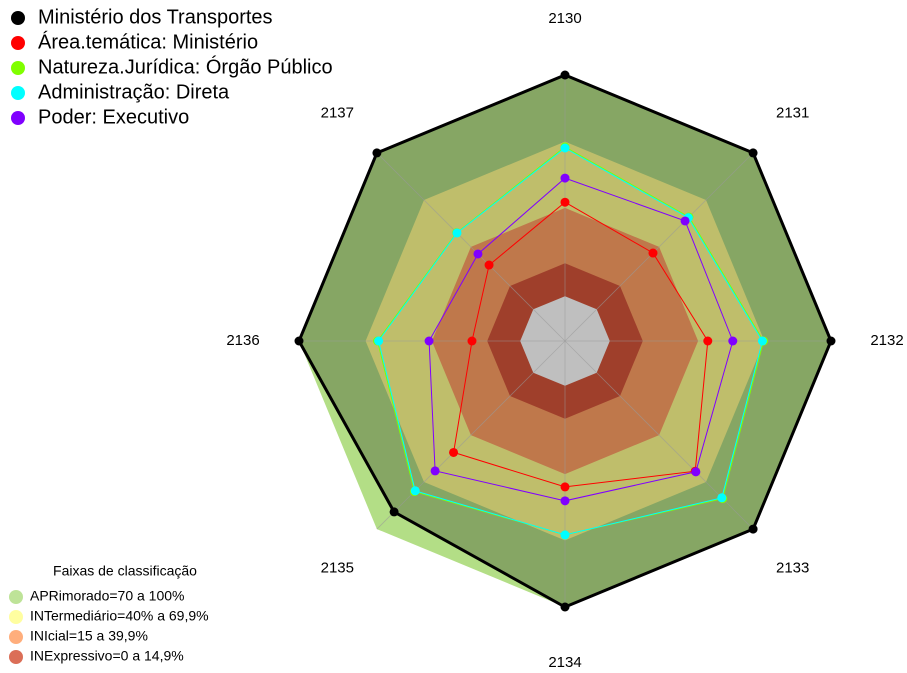  What do you see at coordinates (792, 112) in the screenshot?
I see `axis-label: 2131` at bounding box center [792, 112].